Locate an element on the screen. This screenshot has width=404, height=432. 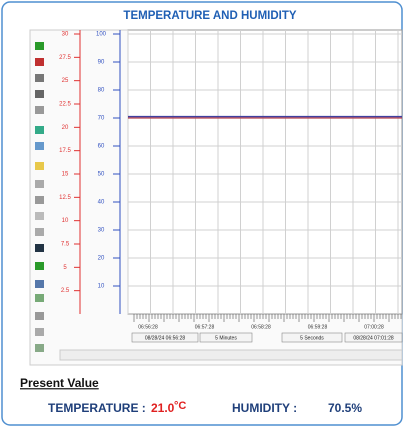
humidity-tick-label: 40 is located at coordinates (101, 203).